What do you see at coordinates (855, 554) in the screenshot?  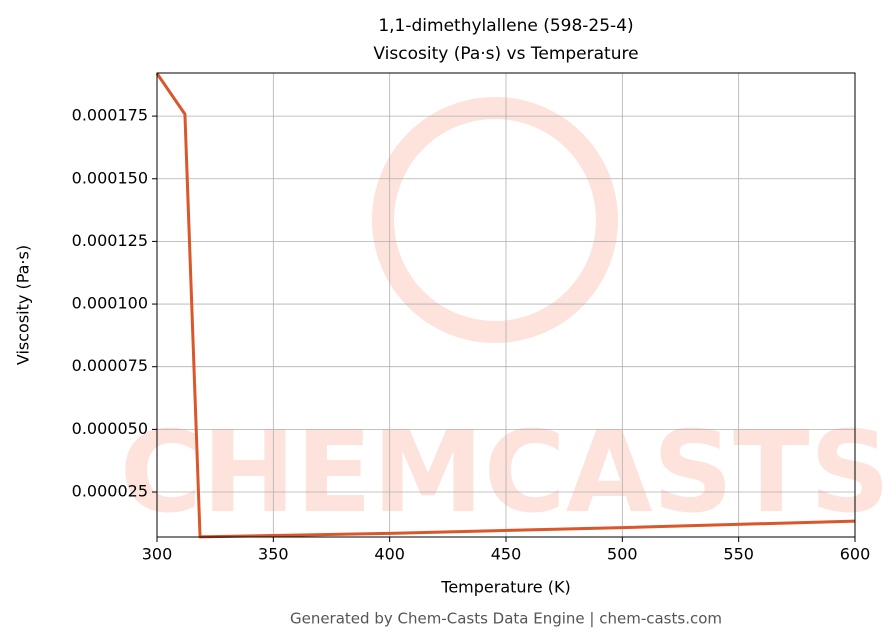 I see `x-tick-label: 600` at bounding box center [855, 554].